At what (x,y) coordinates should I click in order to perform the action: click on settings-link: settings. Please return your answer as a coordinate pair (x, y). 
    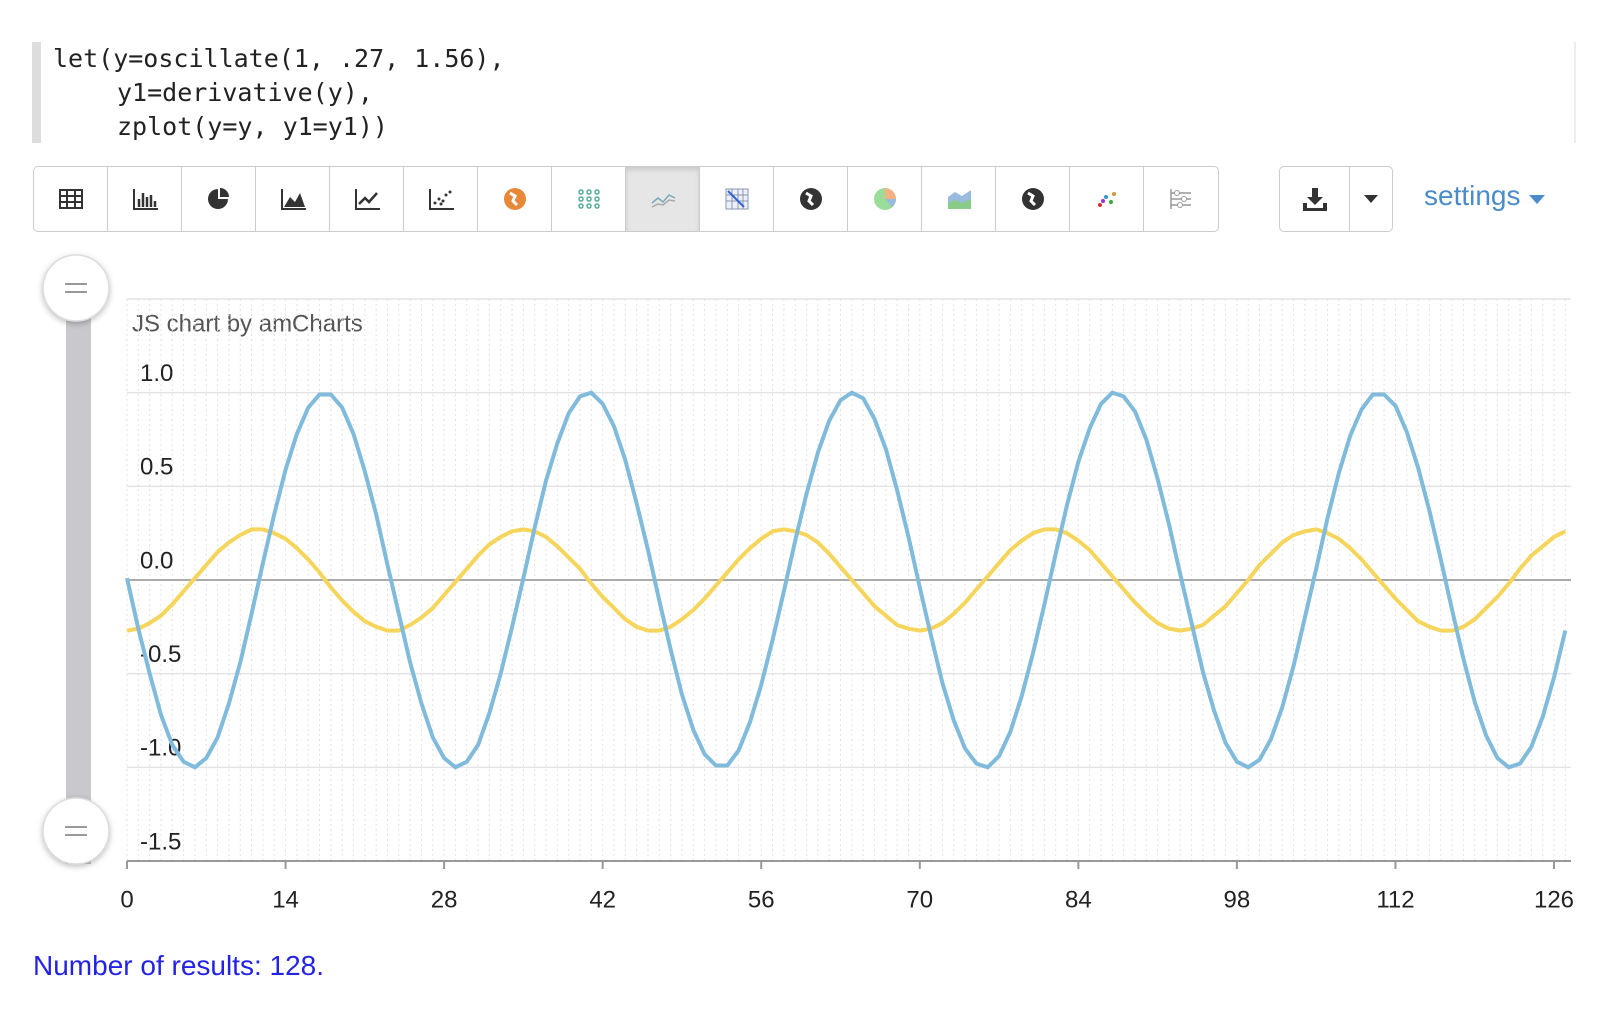
    Looking at the image, I should click on (1485, 196).